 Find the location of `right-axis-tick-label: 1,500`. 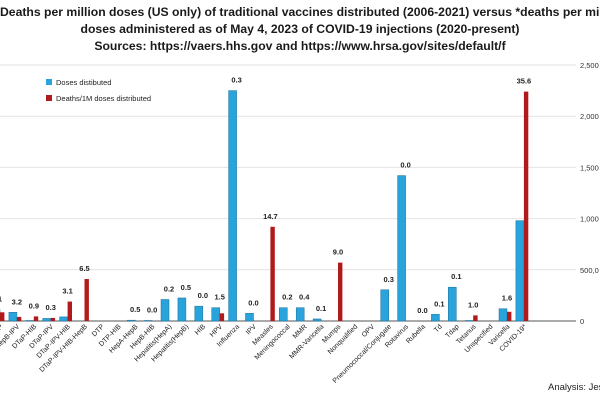

right-axis-tick-label: 1,500 is located at coordinates (589, 167).